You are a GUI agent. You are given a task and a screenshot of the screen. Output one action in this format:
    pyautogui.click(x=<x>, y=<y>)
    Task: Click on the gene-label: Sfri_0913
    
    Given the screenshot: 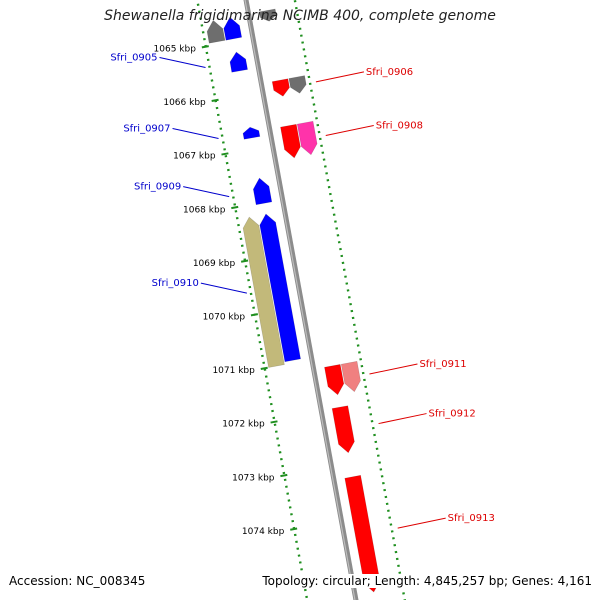 What is the action you would take?
    pyautogui.click(x=471, y=518)
    